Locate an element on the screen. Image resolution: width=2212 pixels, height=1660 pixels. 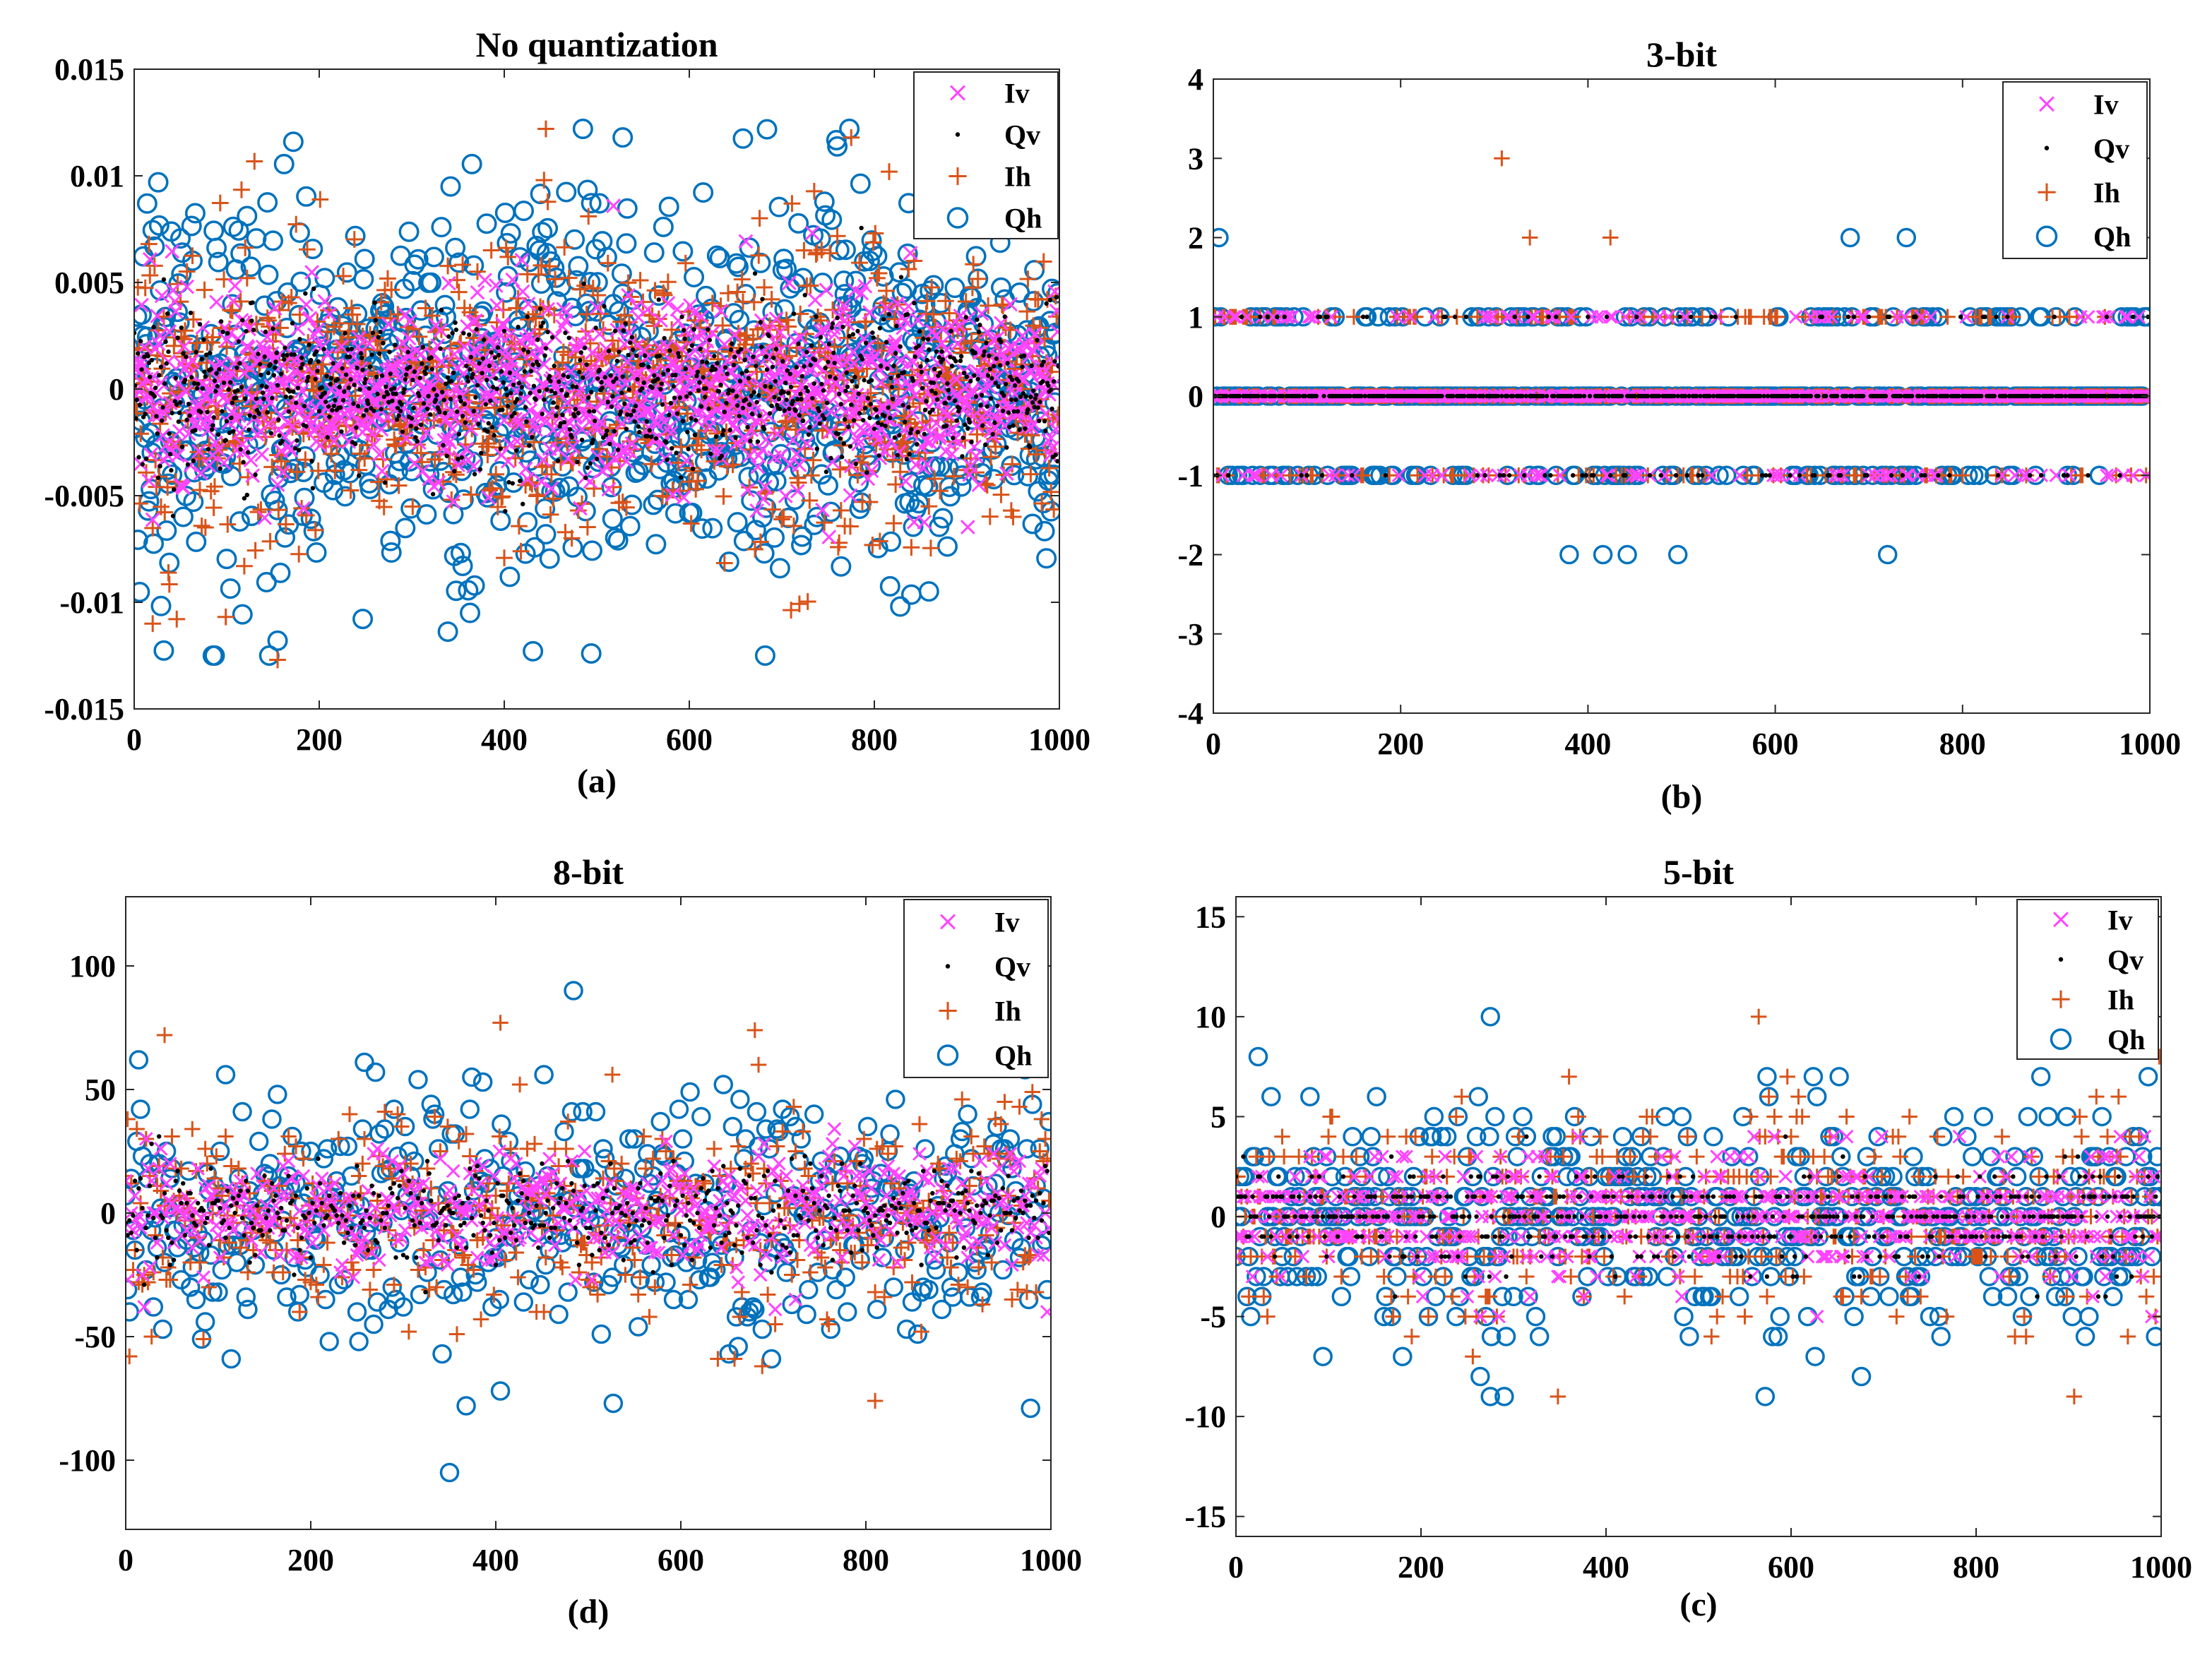
legend-marker-Qv is located at coordinates (958, 134).